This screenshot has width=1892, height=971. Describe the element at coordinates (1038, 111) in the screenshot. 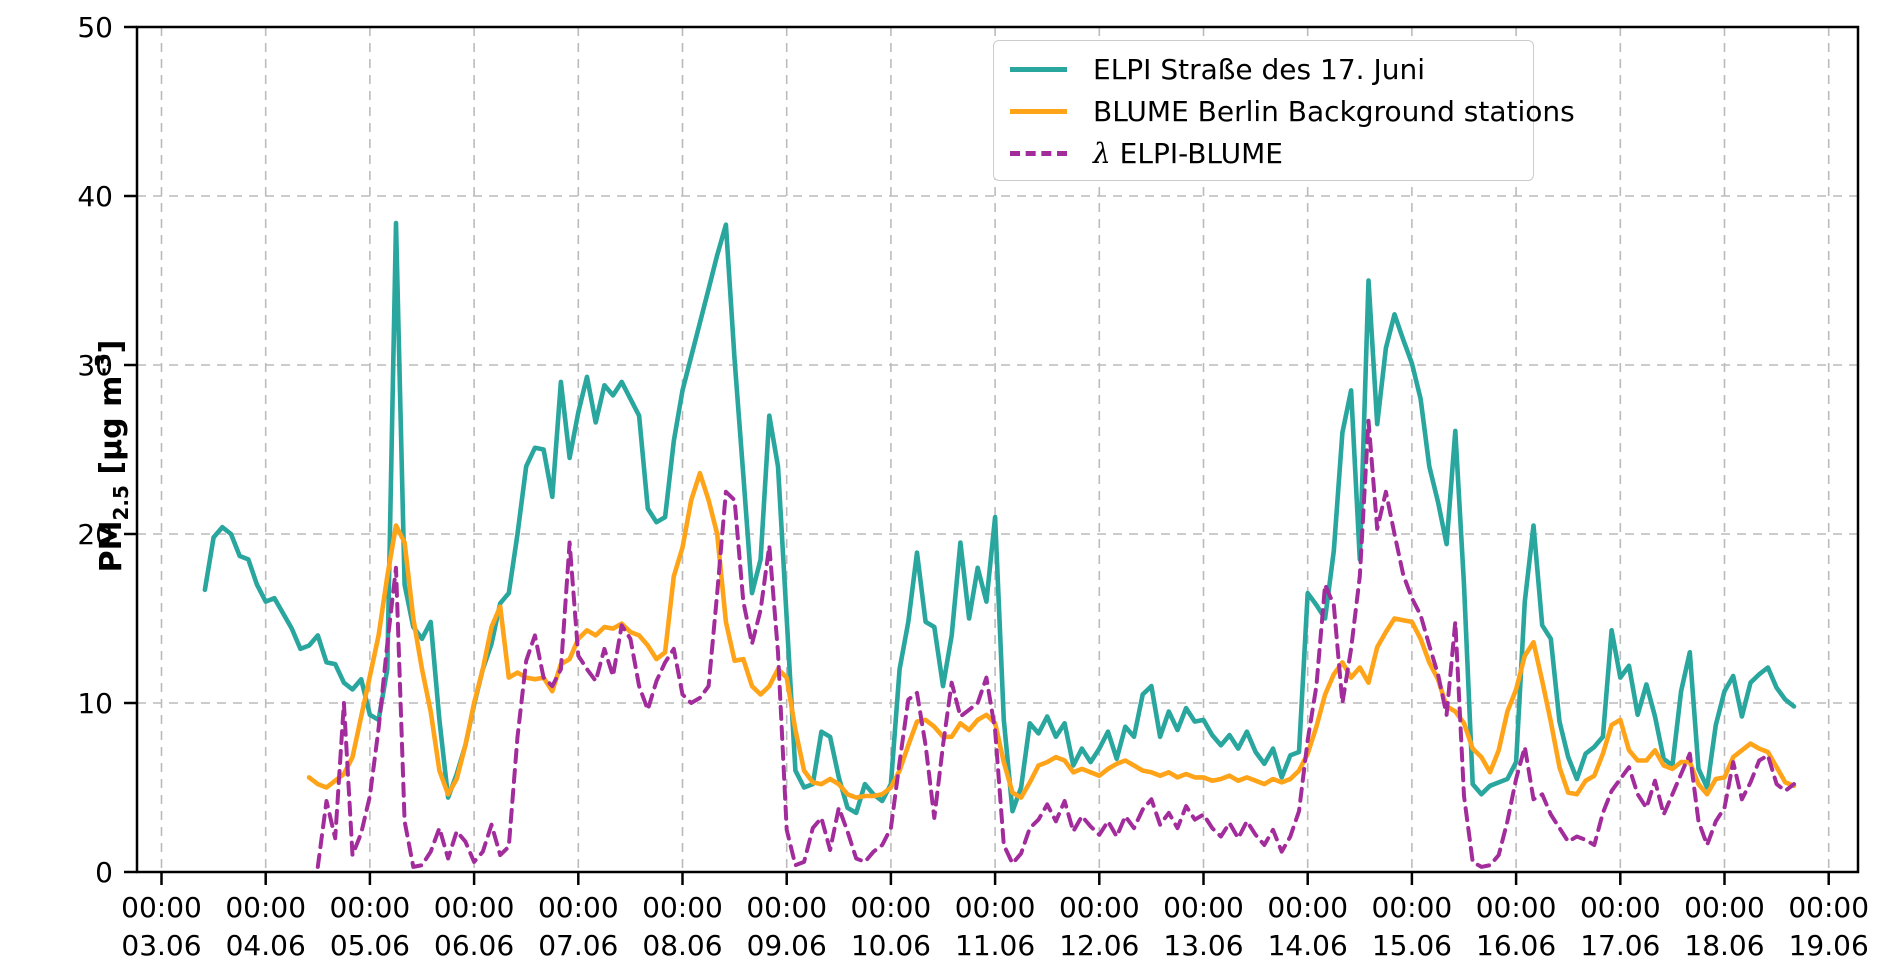

I see `blume-line-swatch` at that location.